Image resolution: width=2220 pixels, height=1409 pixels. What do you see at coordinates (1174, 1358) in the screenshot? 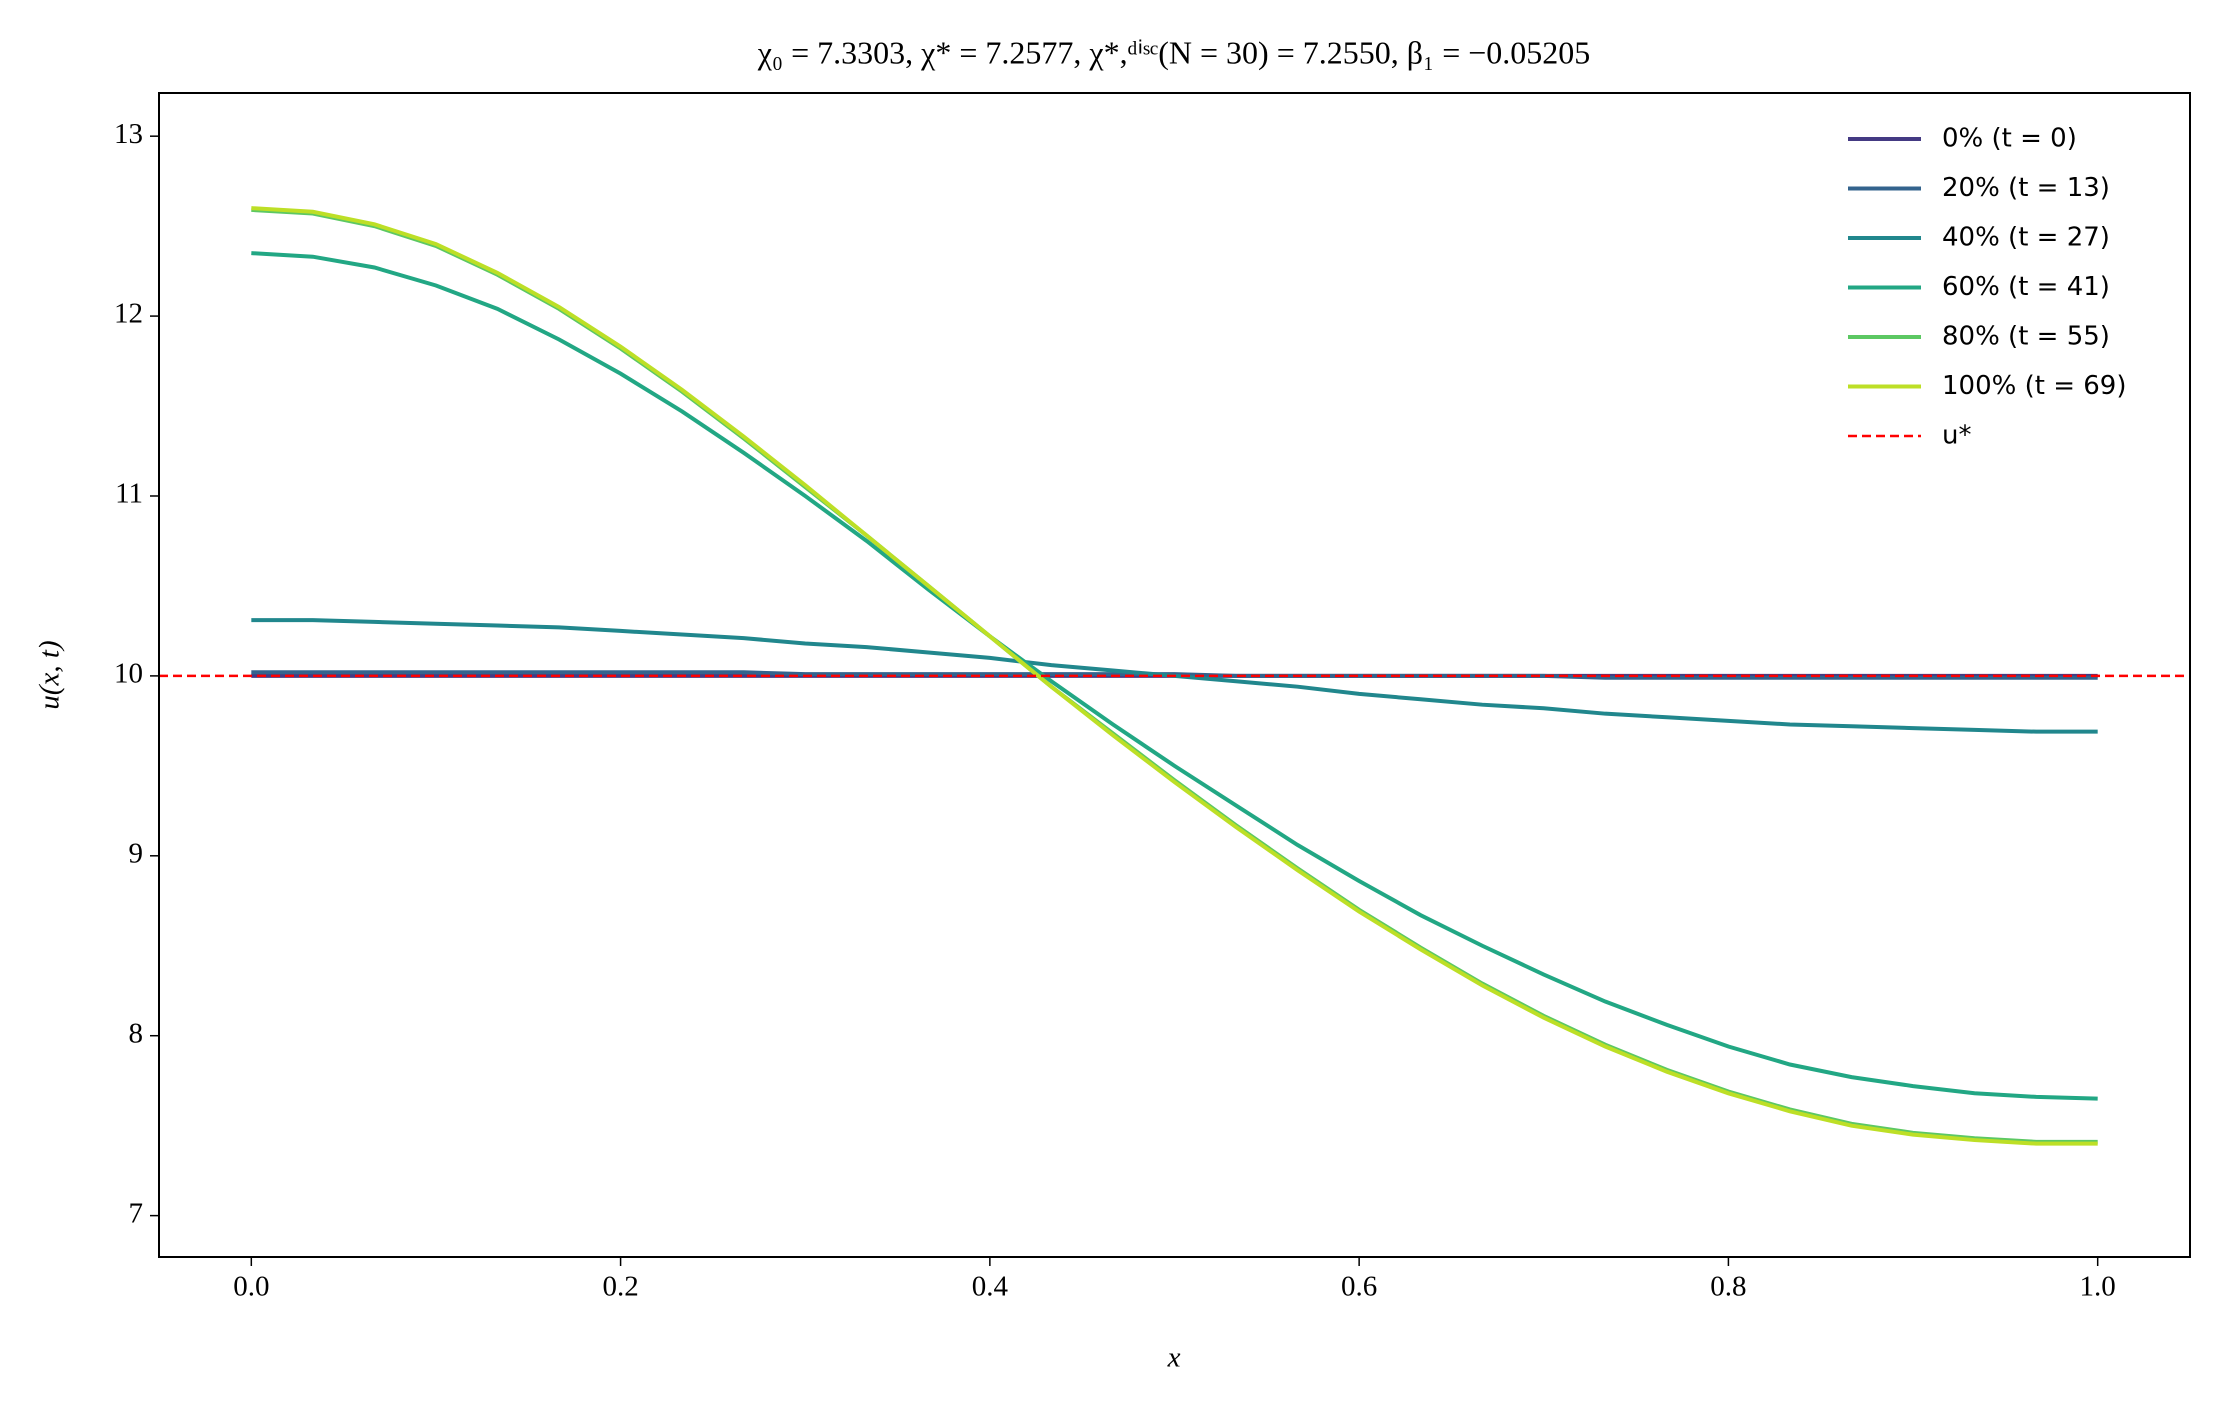
I see `x-axis-label: x` at bounding box center [1174, 1358].